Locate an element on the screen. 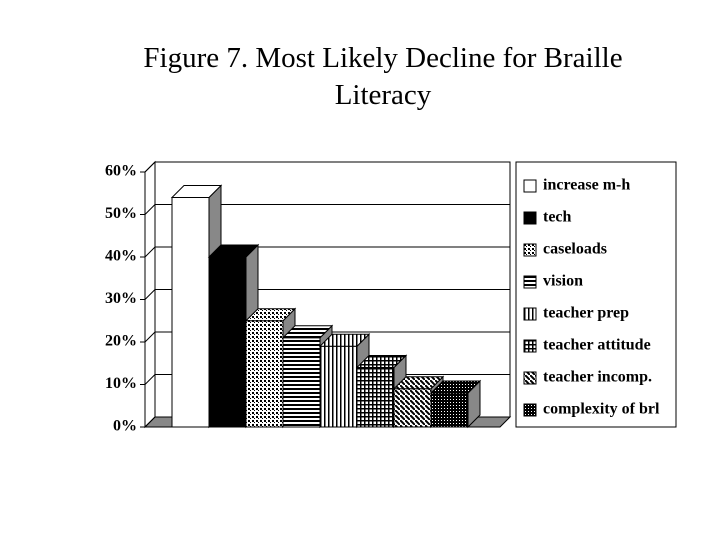  y-tick-label: 60% is located at coordinates (121, 171).